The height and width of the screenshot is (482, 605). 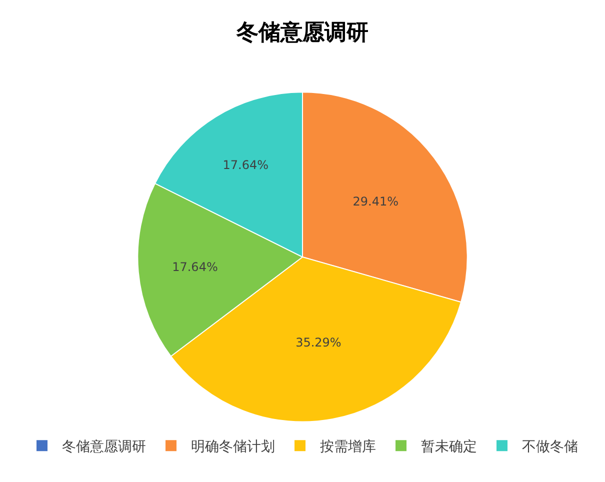 I want to click on chart-title: 冬储意愿调研, so click(x=302, y=33).